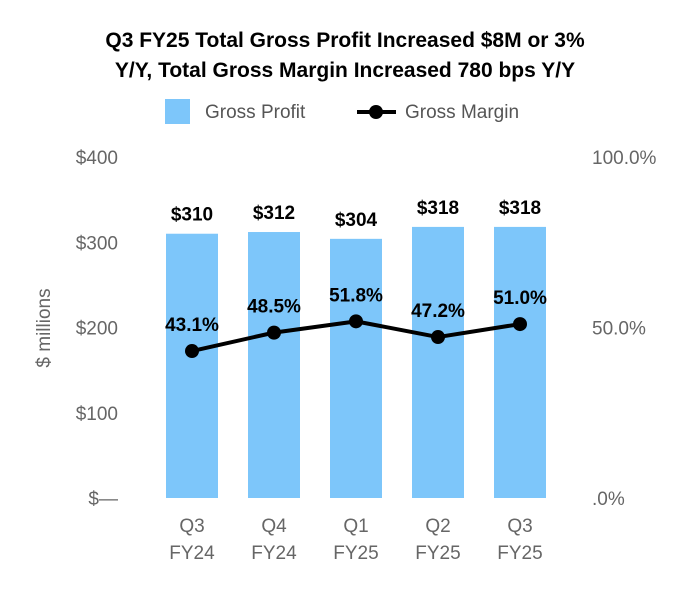  I want to click on gross-margin-labels: 43.1% 48.5% 51.8% 47.2% 51.0%, so click(356, 310).